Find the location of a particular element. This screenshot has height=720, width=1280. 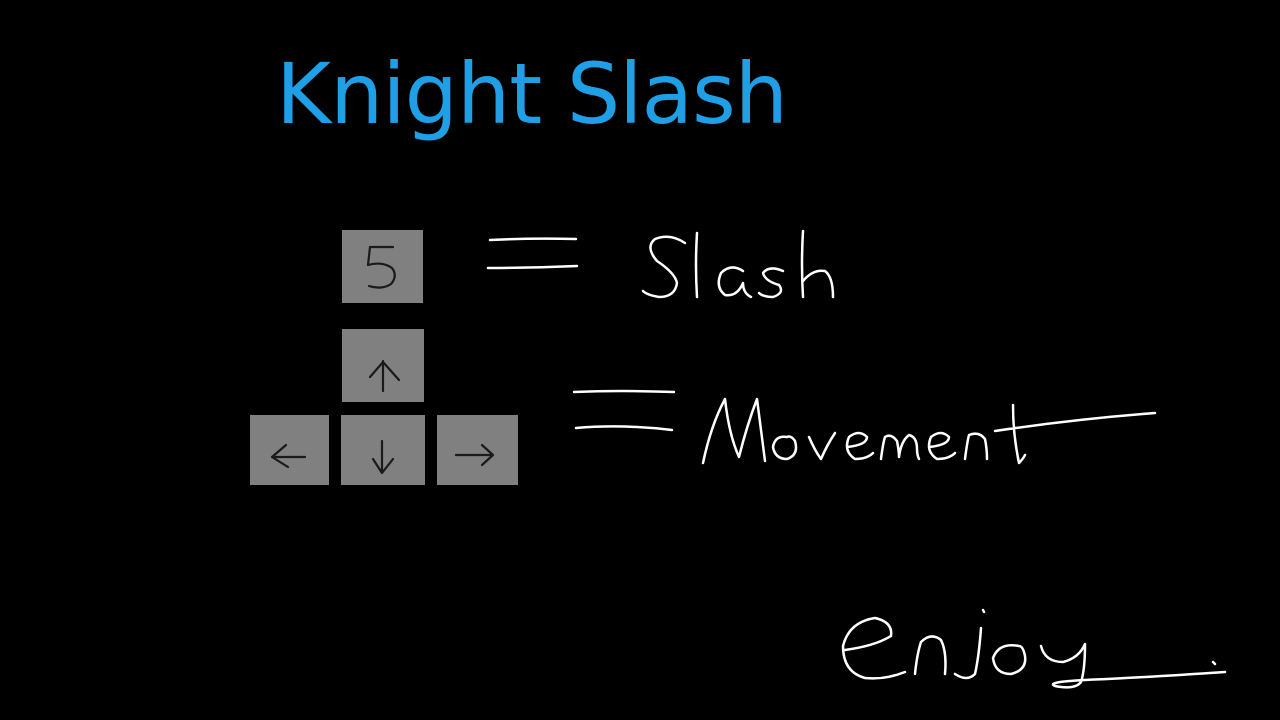

s-key: S is located at coordinates (382, 266).